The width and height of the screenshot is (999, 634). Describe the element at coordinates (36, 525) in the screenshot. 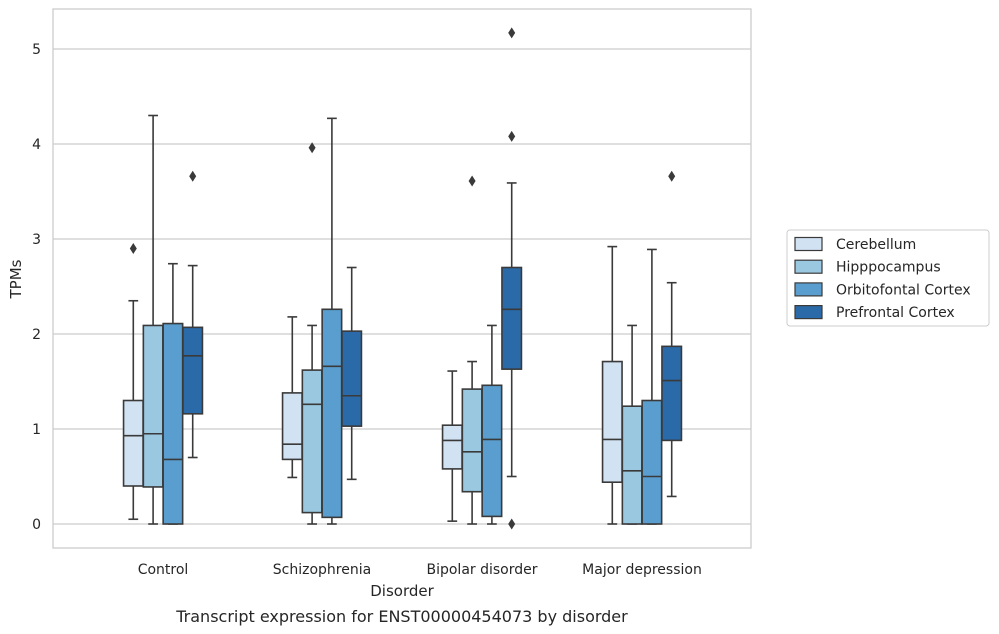

I see `y-tick-label: 0` at that location.